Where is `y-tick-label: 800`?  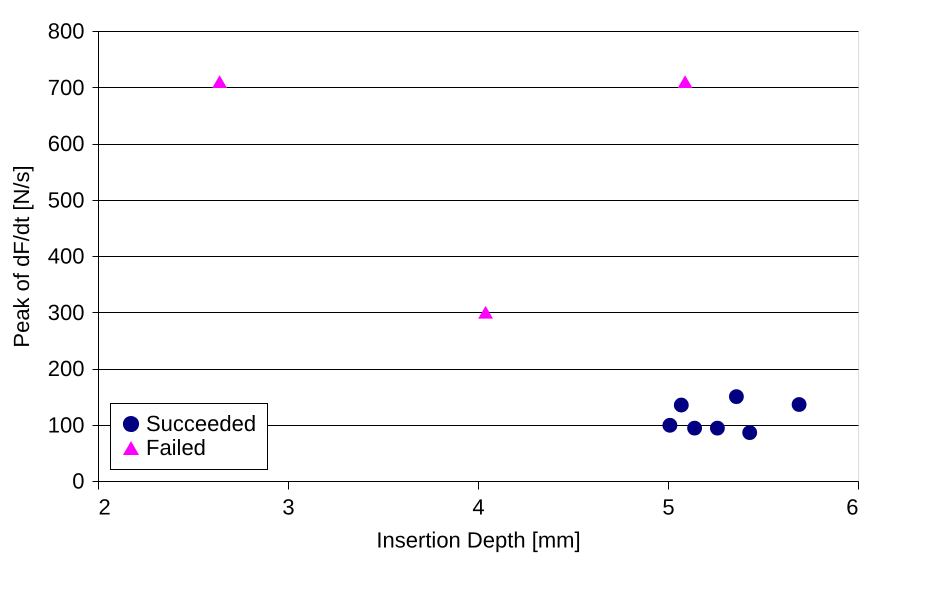
y-tick-label: 800 is located at coordinates (66, 31).